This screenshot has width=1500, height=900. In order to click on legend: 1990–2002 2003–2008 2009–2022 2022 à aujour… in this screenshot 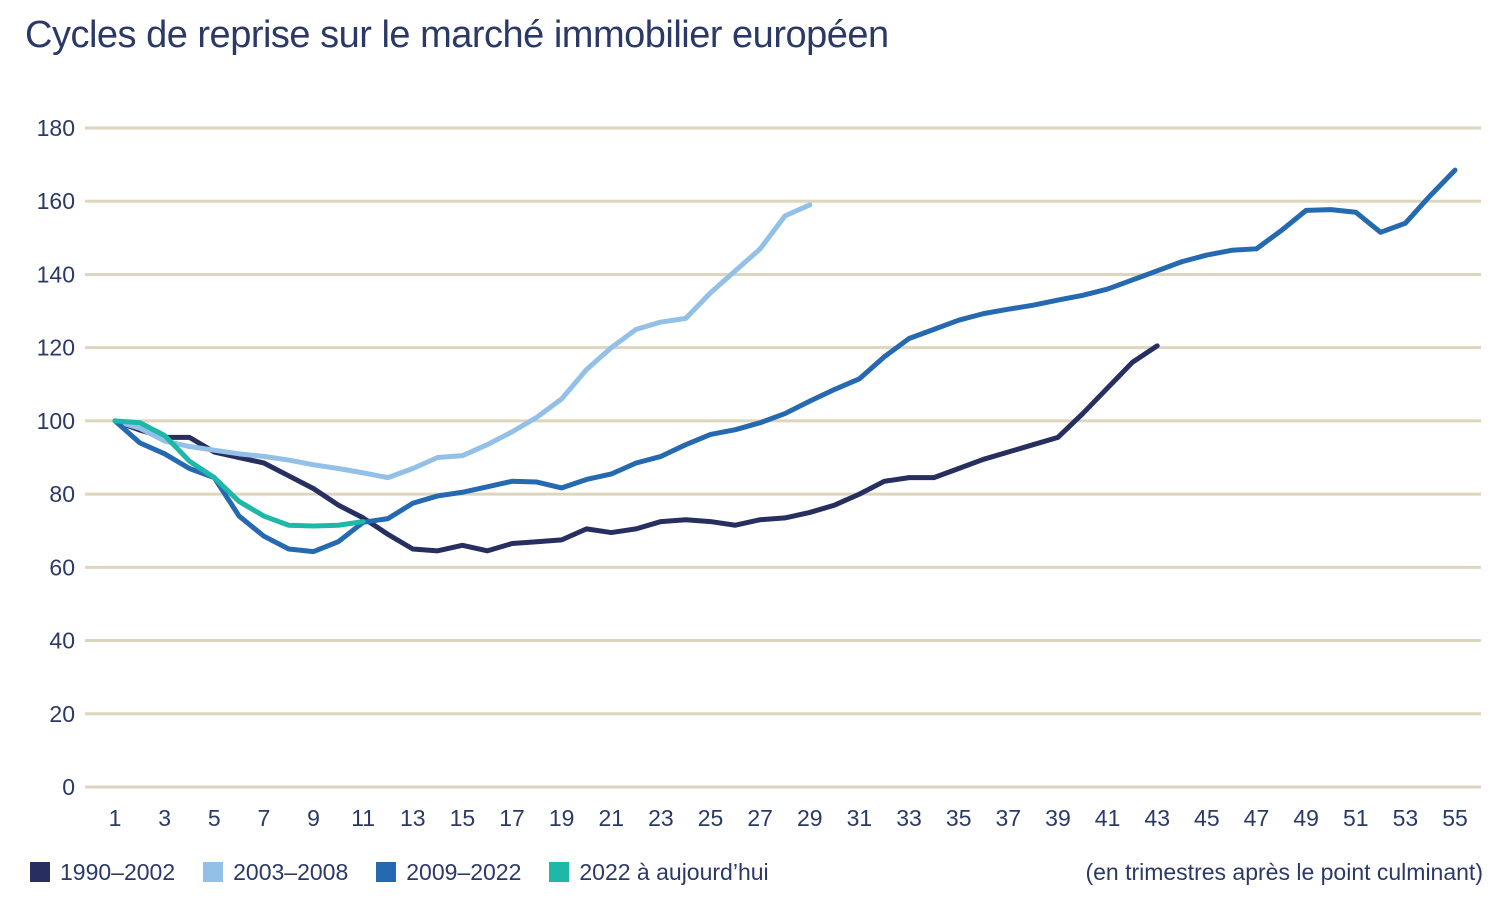, I will do `click(756, 872)`.